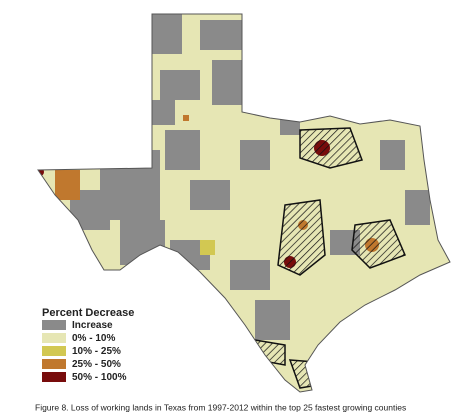 The width and height of the screenshot is (474, 418). I want to click on legend-label: 10% - 25%, so click(96, 351).